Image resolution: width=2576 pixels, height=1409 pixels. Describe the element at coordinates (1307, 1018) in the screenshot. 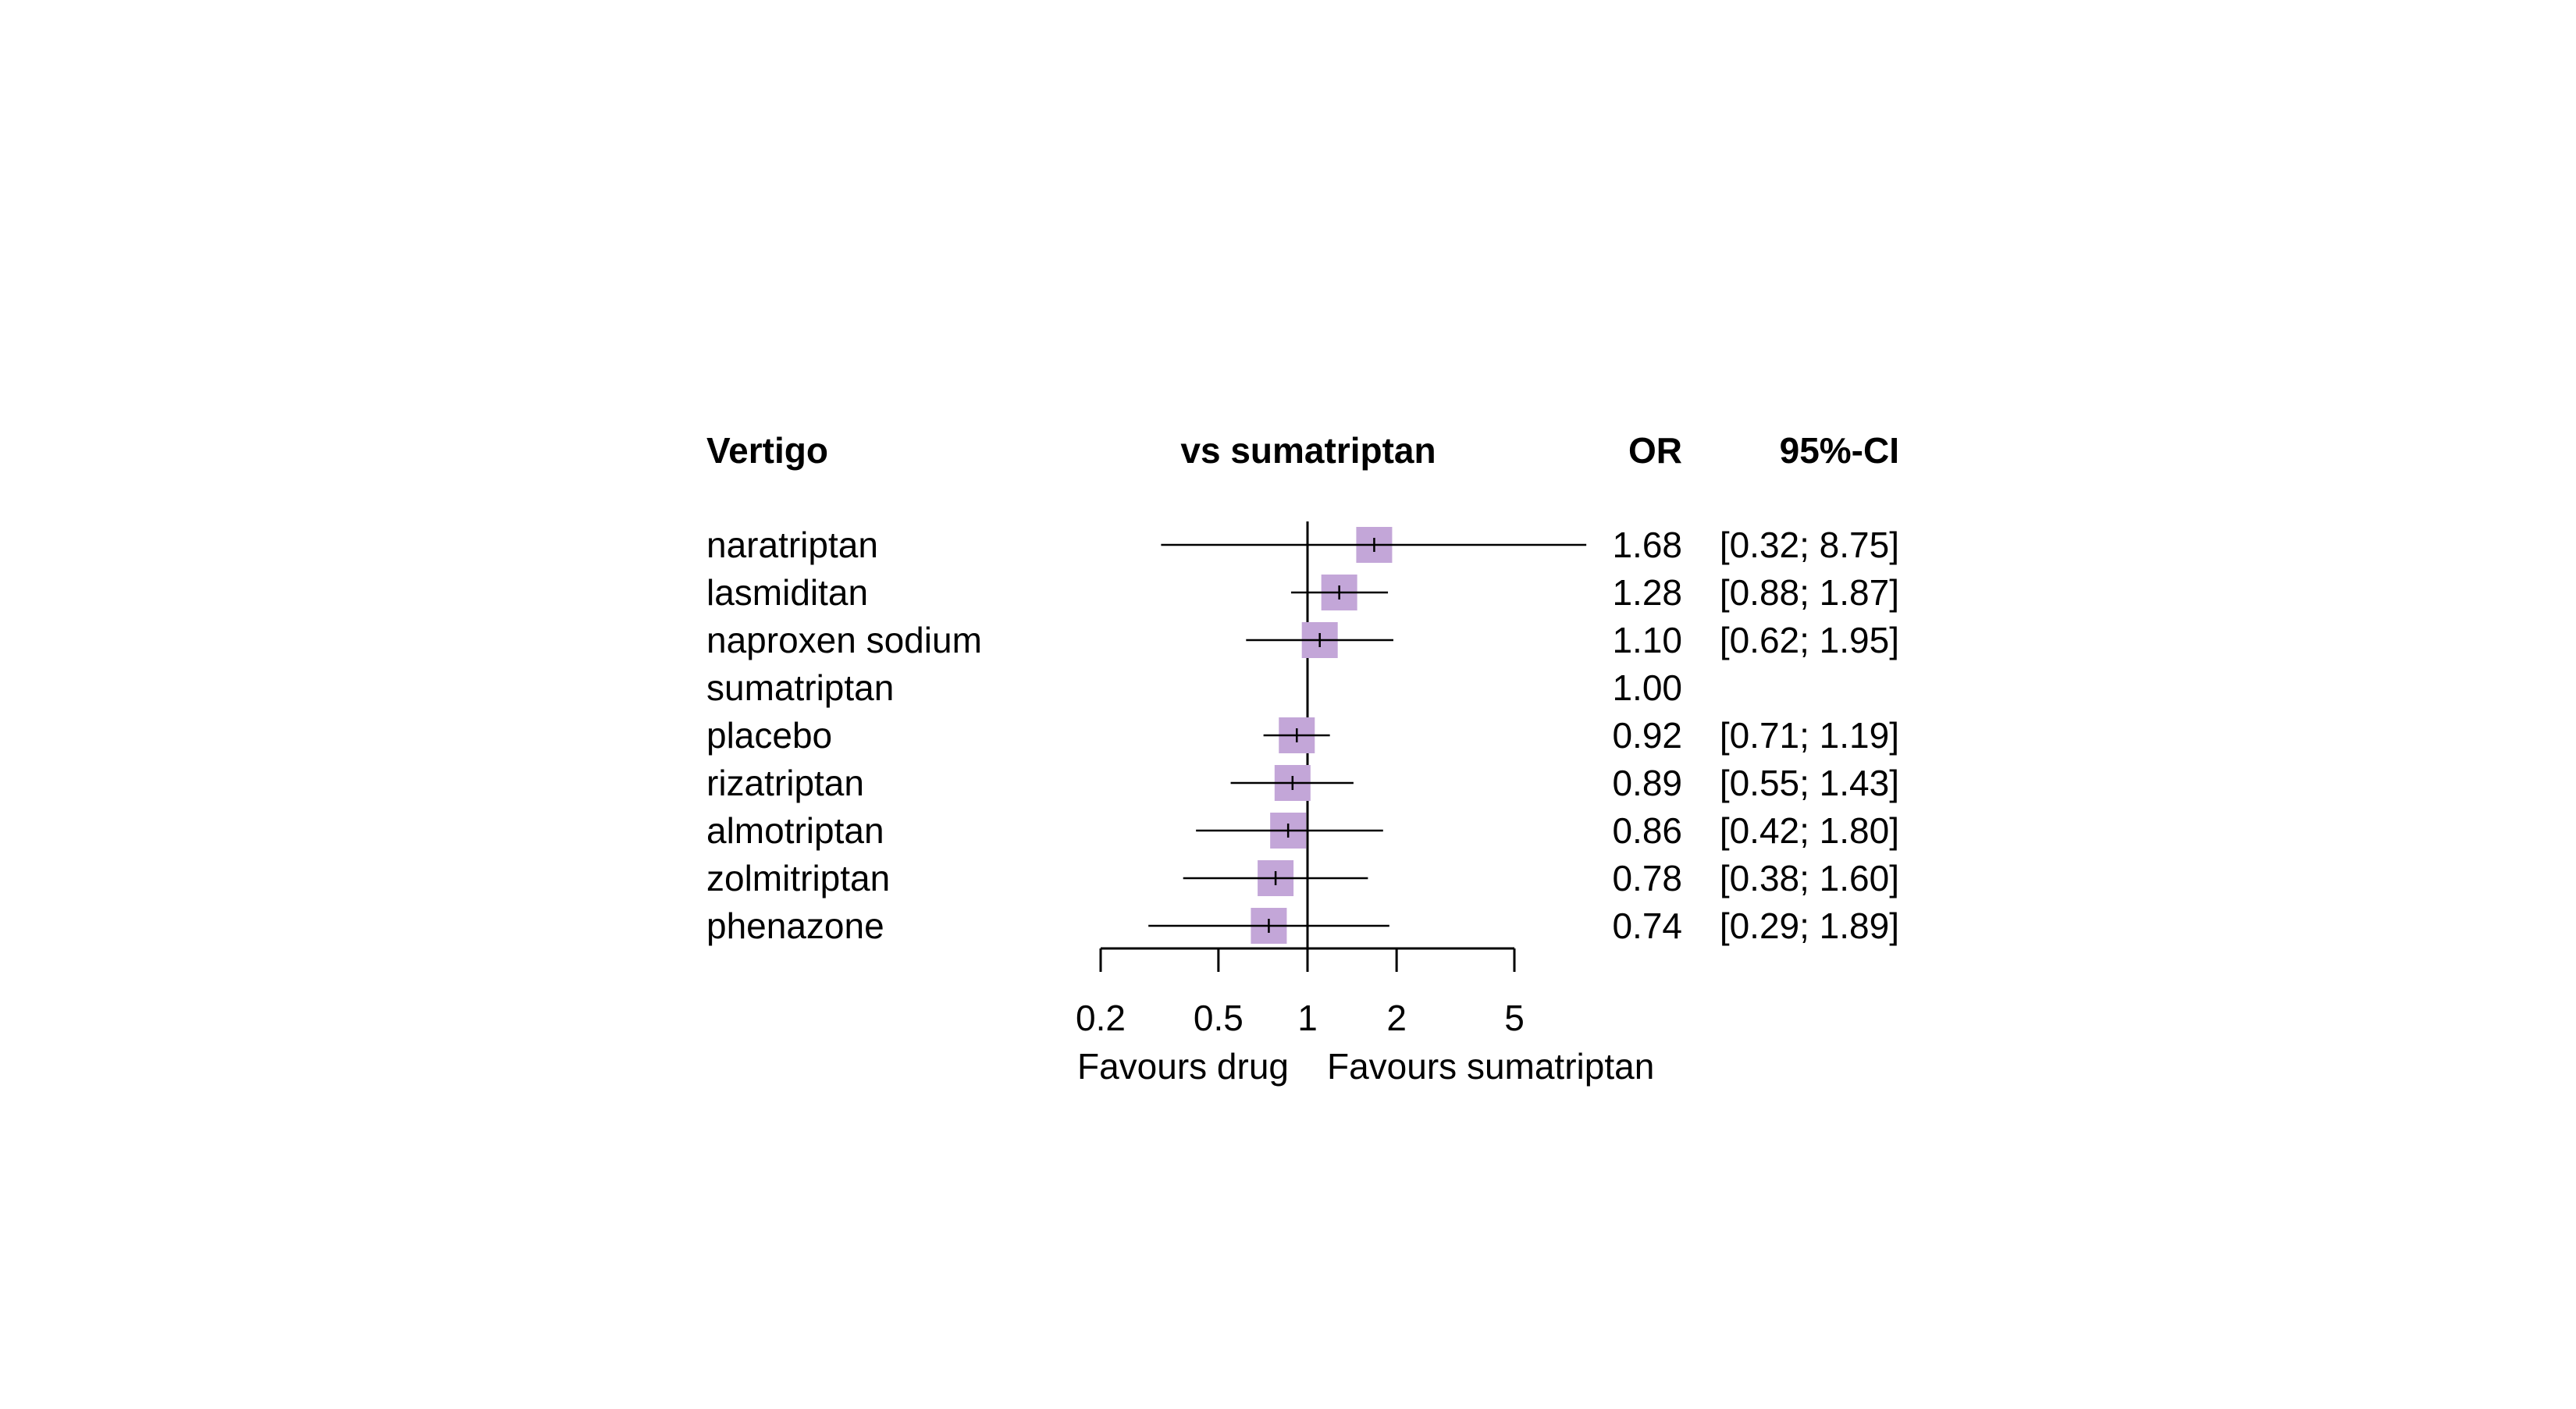

I see `x-tick-label: 1` at that location.